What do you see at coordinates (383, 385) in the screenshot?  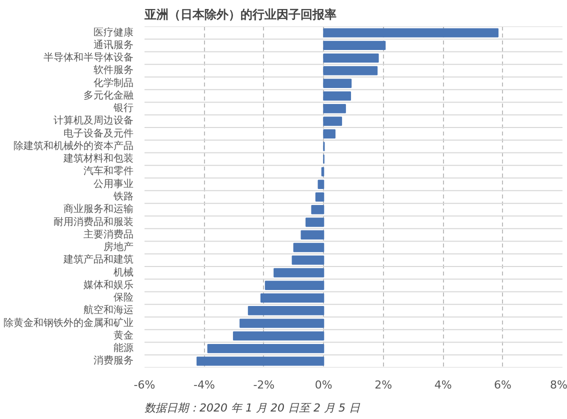 I see `x-tick-label: 2%` at bounding box center [383, 385].